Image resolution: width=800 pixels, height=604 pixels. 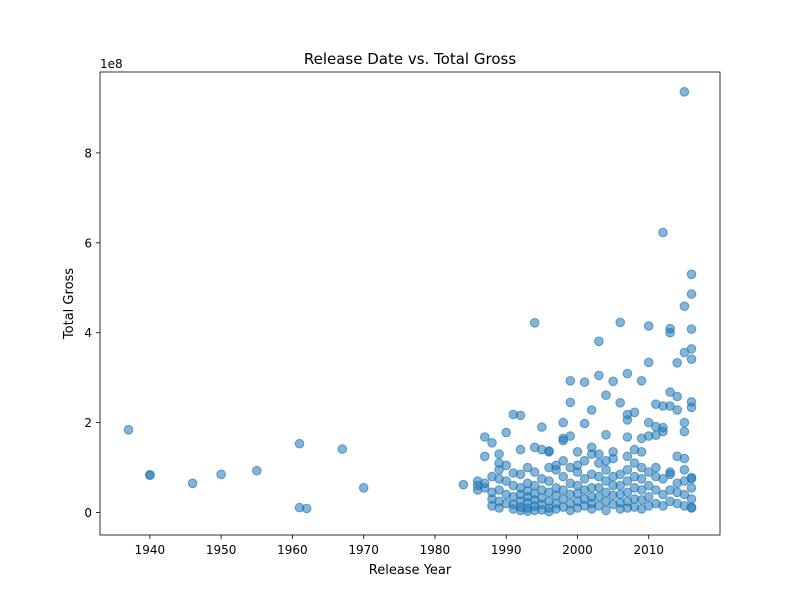 What do you see at coordinates (69, 304) in the screenshot?
I see `y-axis-label: Total Gross` at bounding box center [69, 304].